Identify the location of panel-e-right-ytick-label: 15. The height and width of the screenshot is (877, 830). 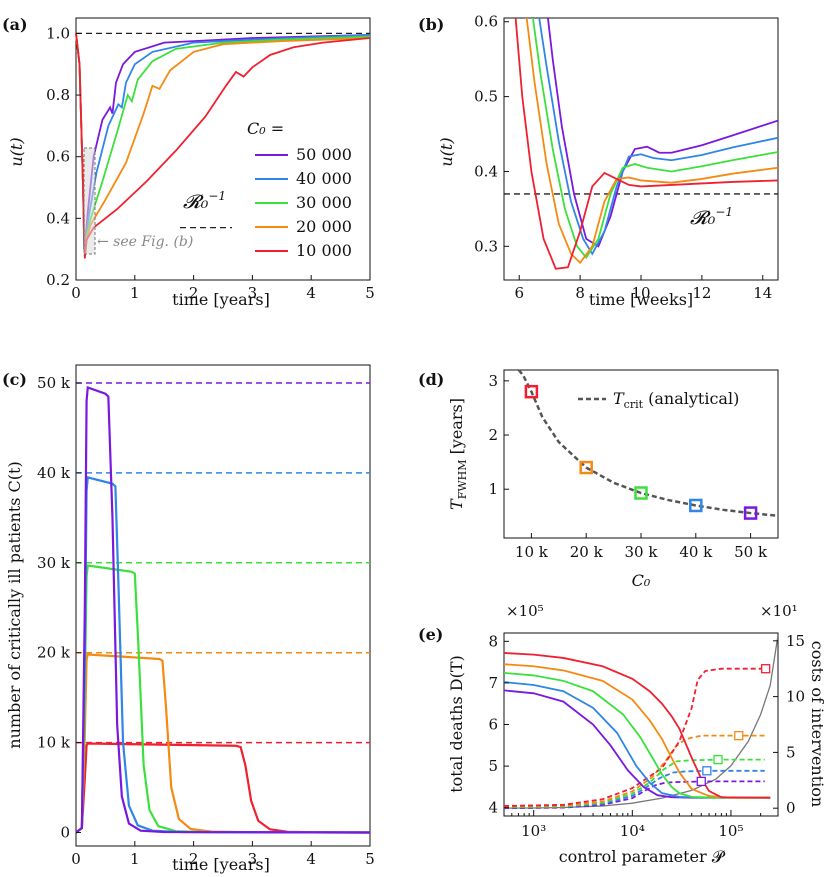
(795, 641).